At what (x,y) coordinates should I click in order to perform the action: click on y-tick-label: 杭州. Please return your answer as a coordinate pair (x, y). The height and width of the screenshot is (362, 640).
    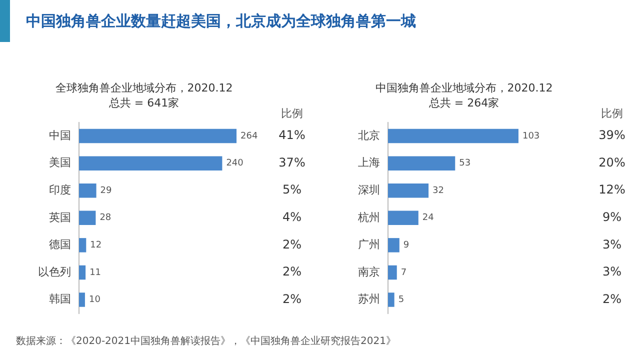
    Looking at the image, I should click on (368, 217).